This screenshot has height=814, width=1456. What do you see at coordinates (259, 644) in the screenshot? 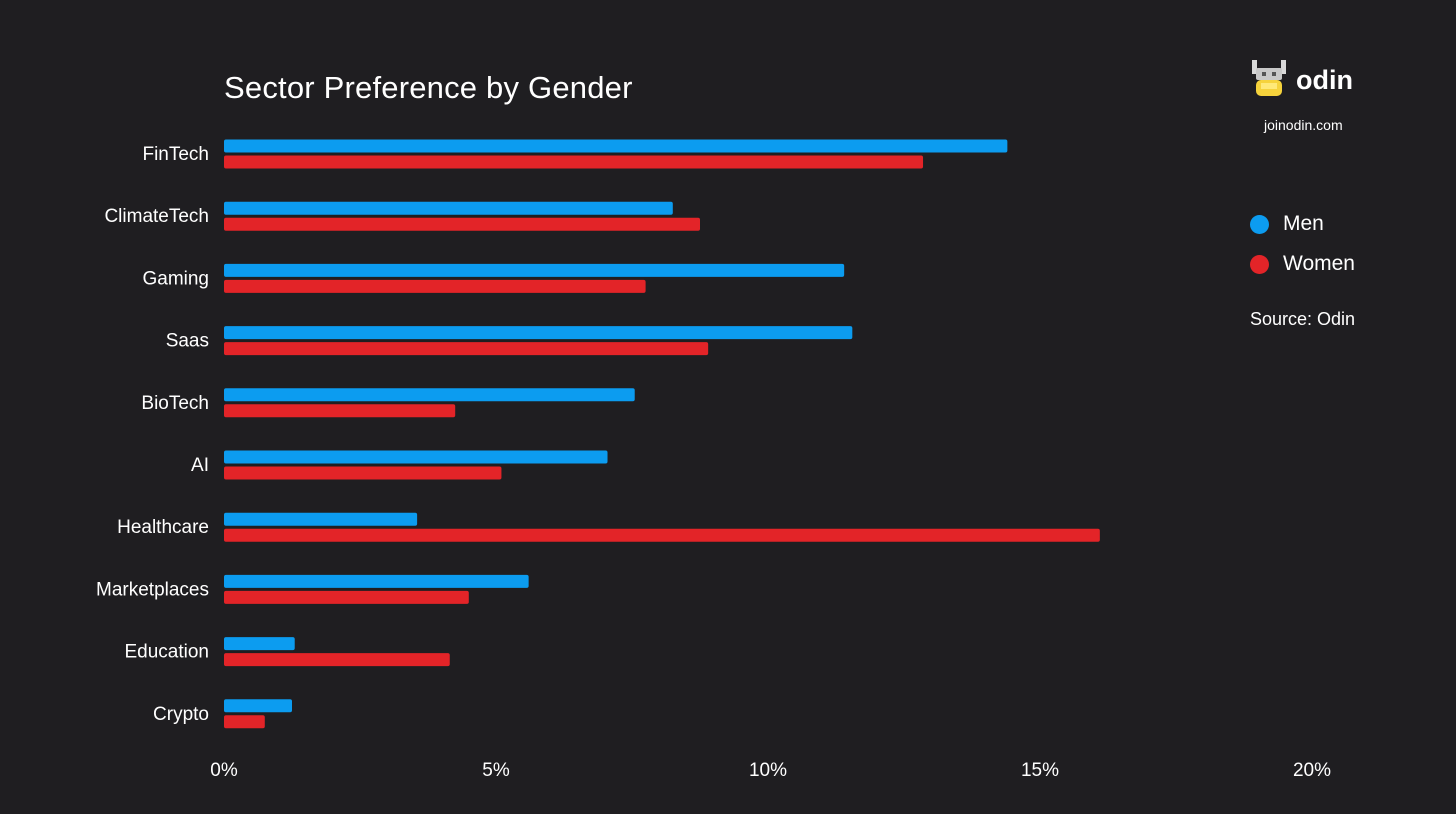
I see `bar-men-education` at bounding box center [259, 644].